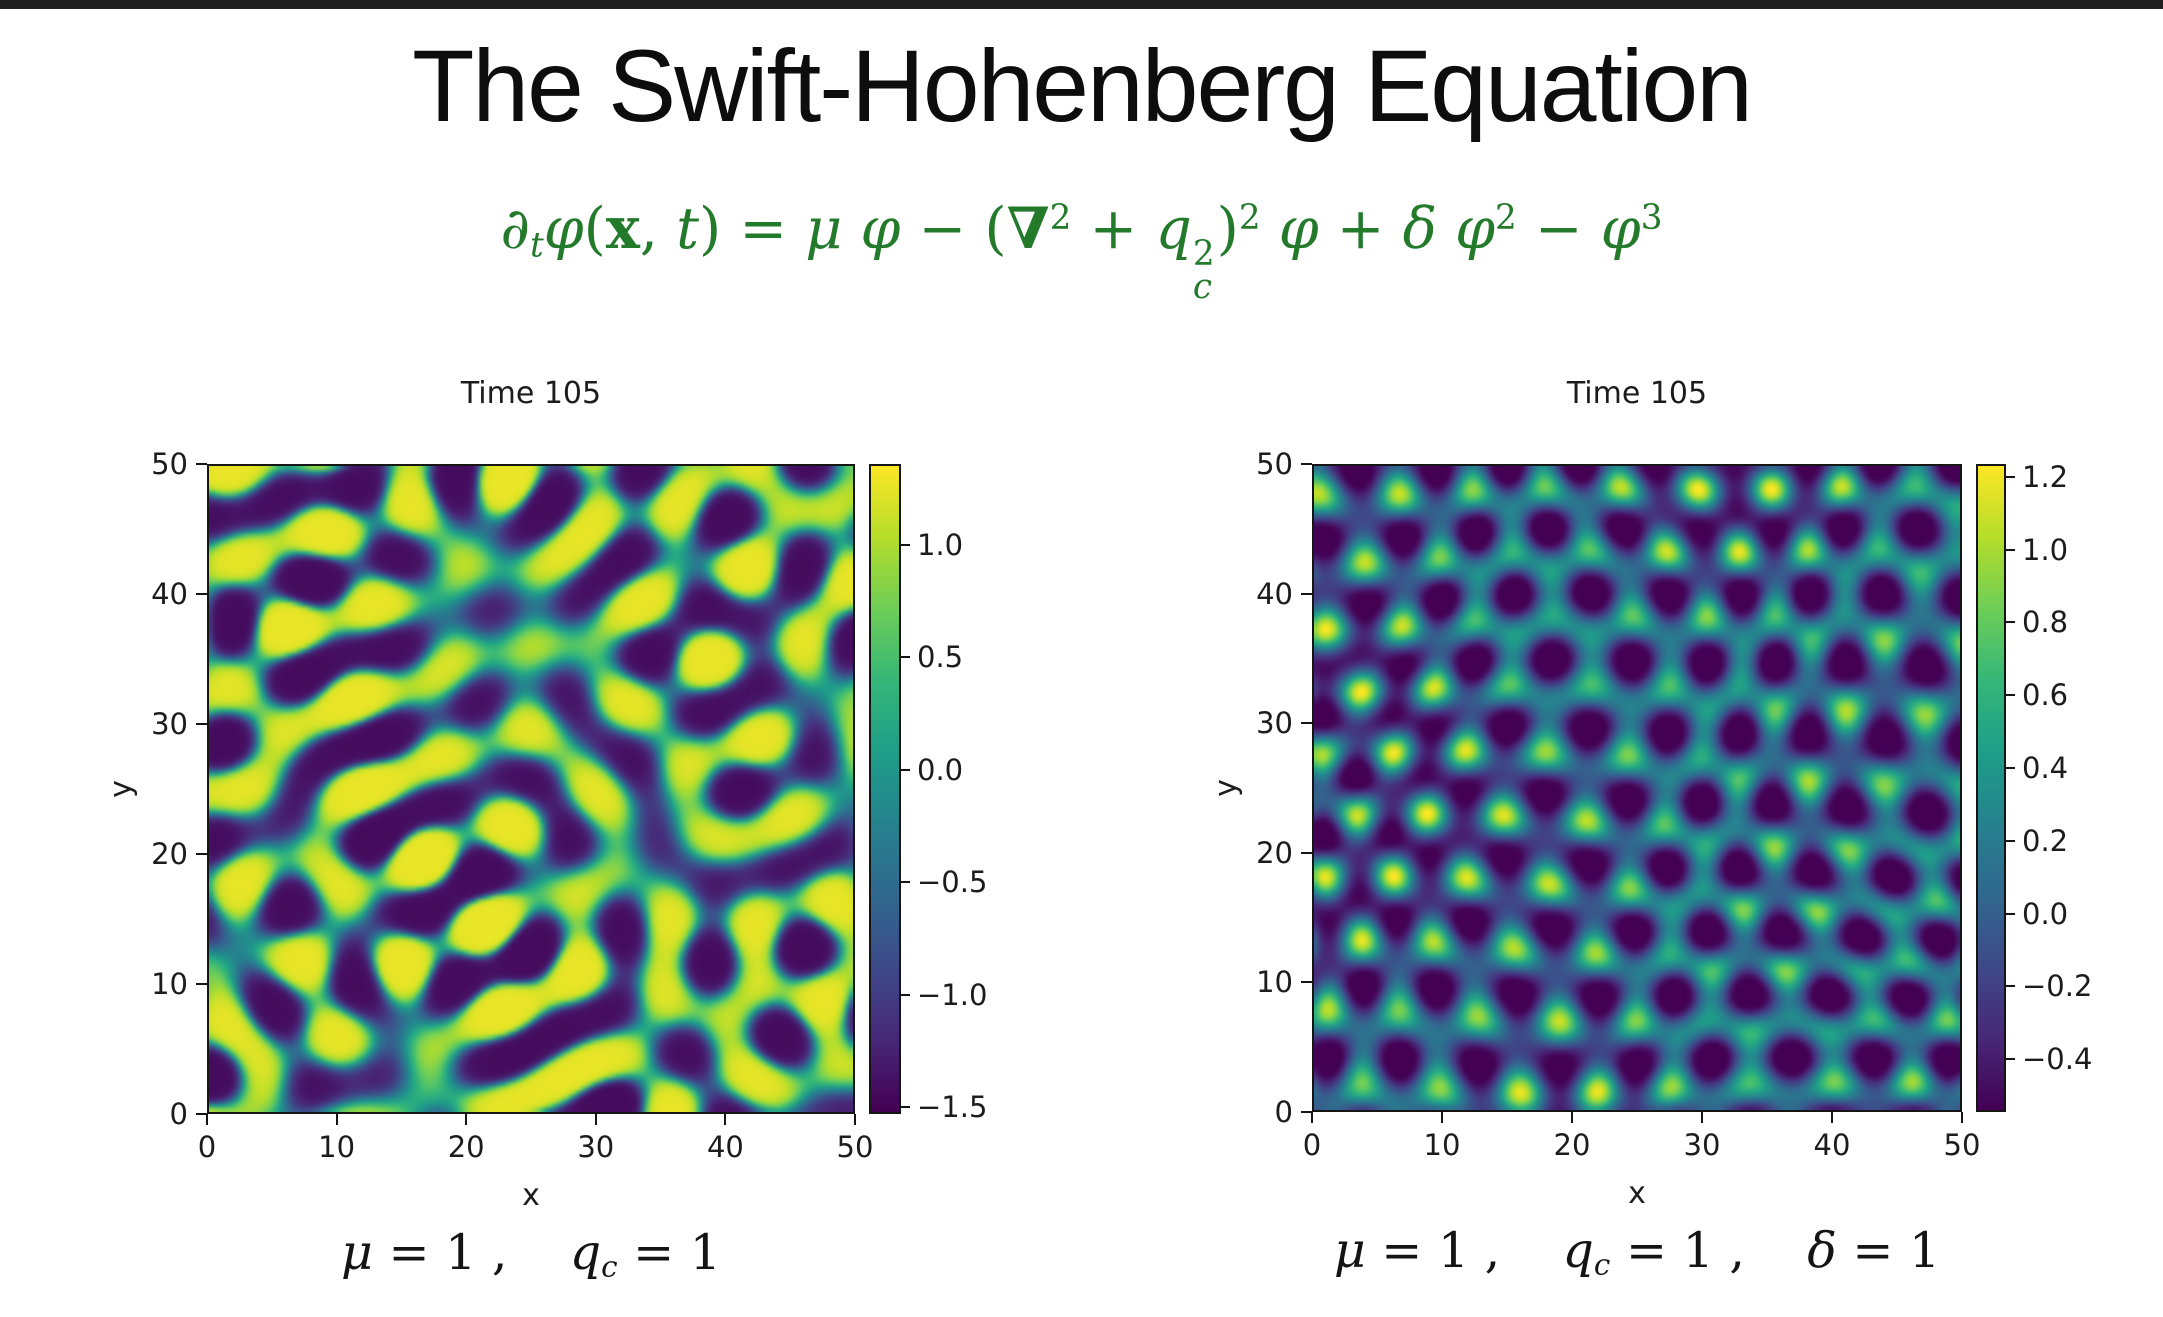 The image size is (2163, 1317). Describe the element at coordinates (952, 994) in the screenshot. I see `colorbar-tick-label: −1.0` at that location.